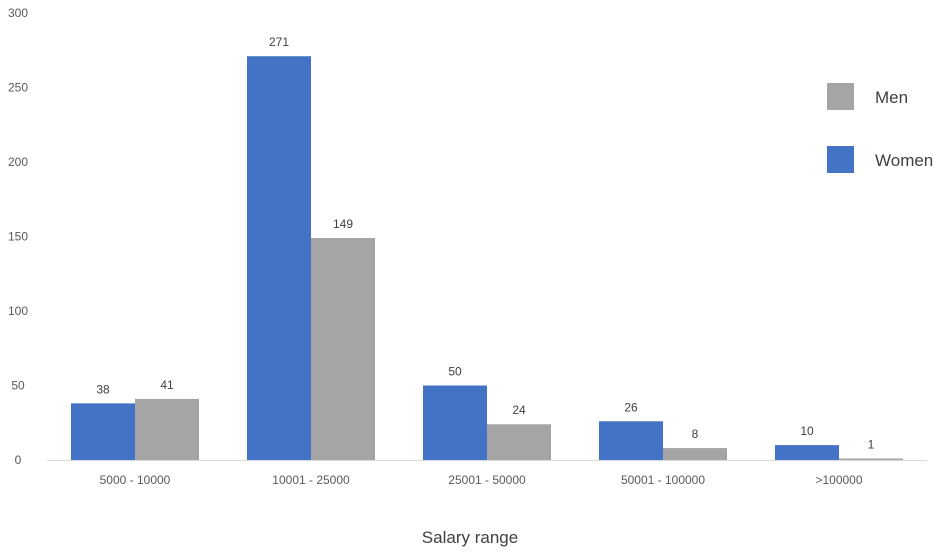  I want to click on y-tick-label: 300, so click(18, 13).